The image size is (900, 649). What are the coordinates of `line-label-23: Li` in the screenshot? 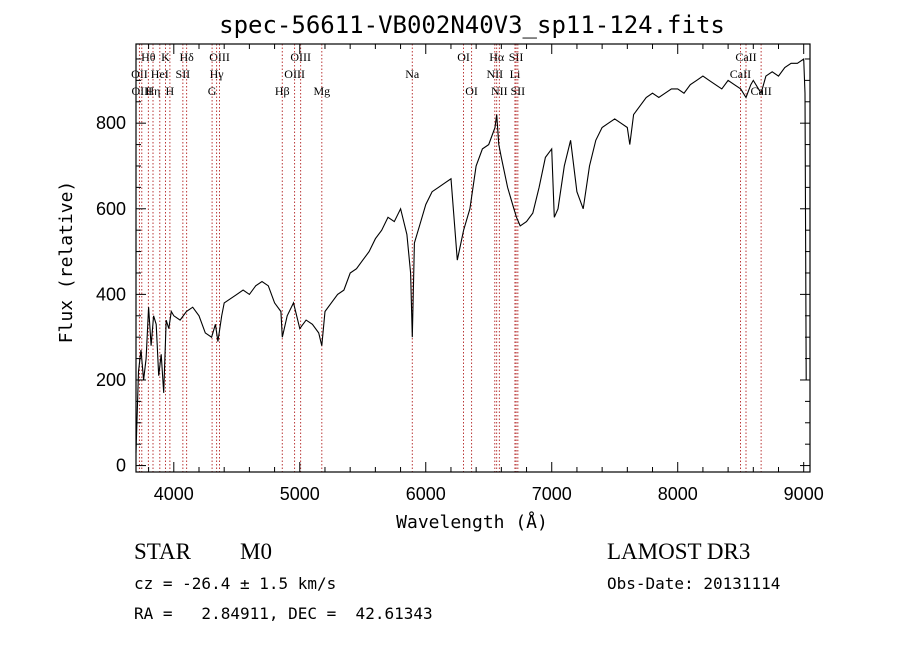 It's located at (515, 74).